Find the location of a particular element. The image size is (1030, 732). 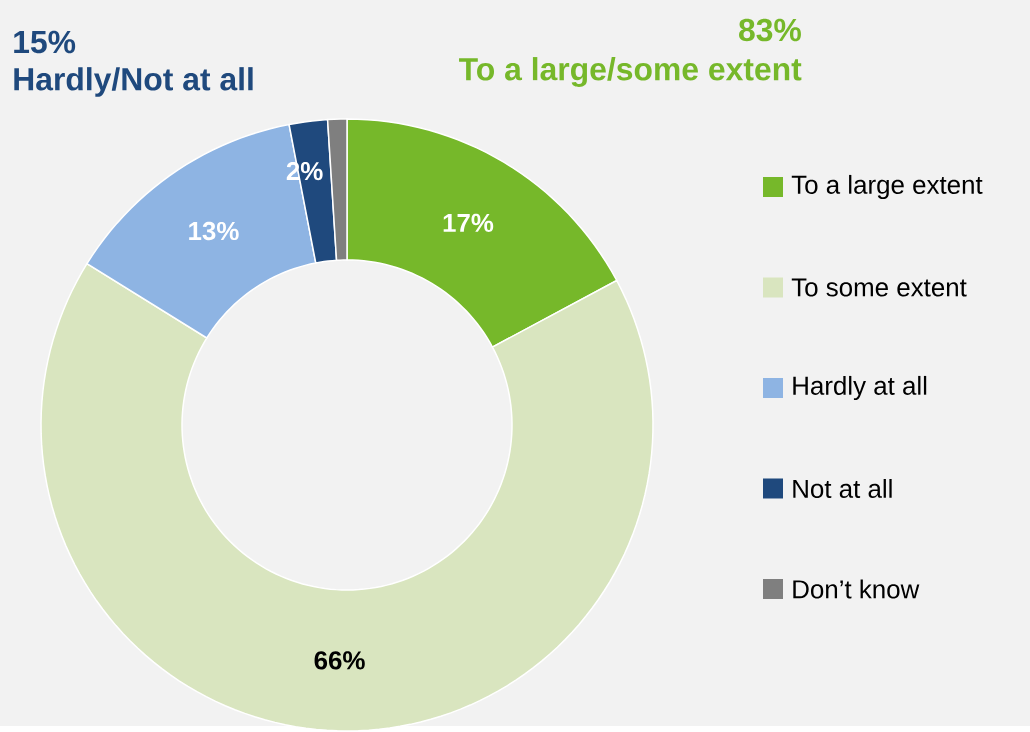

text: 83% is located at coordinates (770, 30).